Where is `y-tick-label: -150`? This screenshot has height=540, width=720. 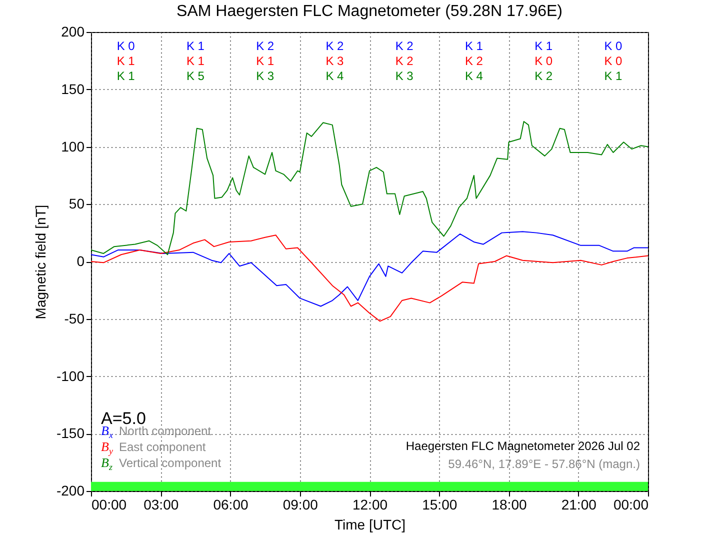 y-tick-label: -150 is located at coordinates (70, 433).